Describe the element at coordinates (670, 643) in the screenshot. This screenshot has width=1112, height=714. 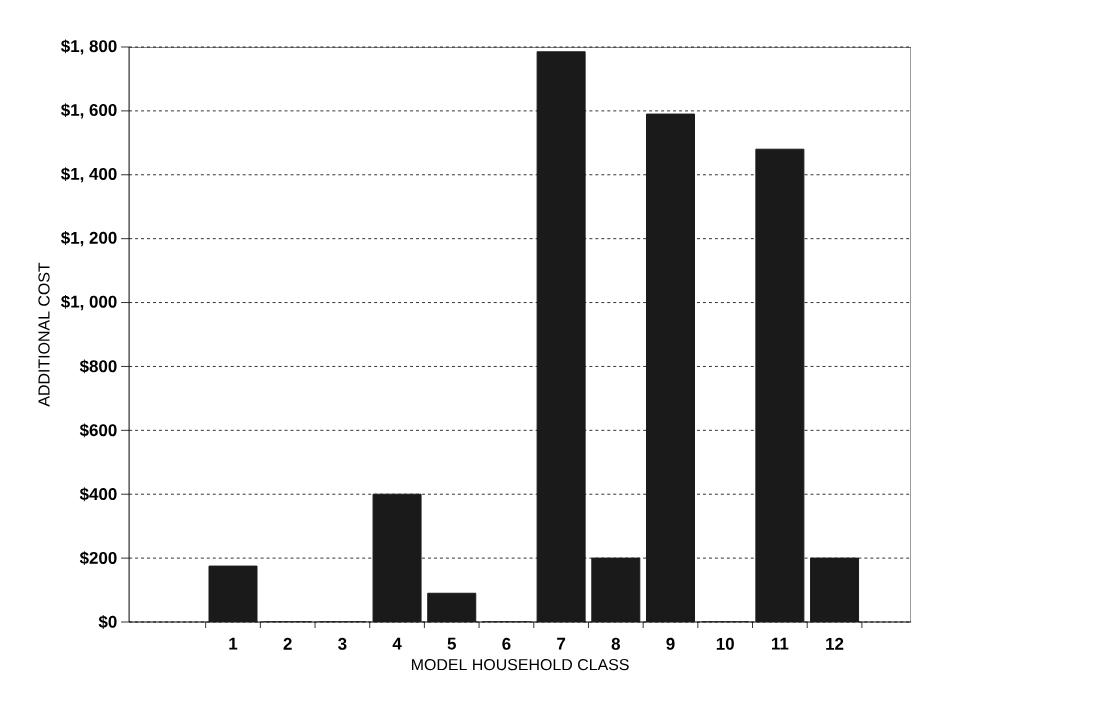
I see `x-tick-label: 9` at that location.